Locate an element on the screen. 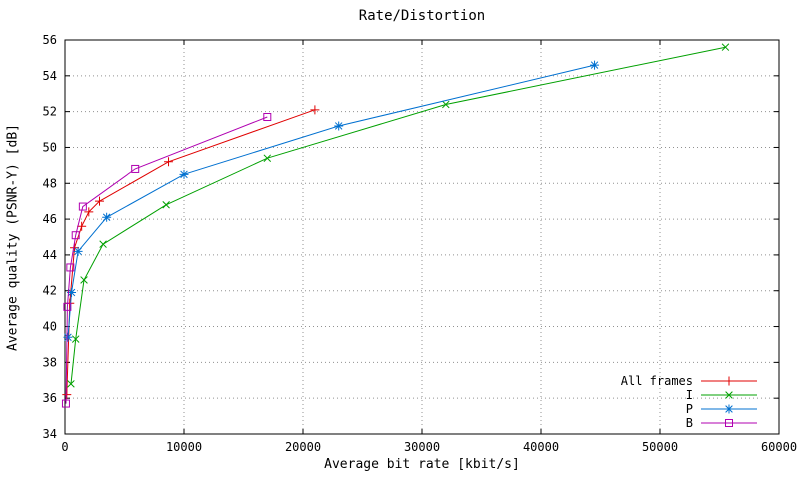  y-tick-label: 52 is located at coordinates (50, 112).